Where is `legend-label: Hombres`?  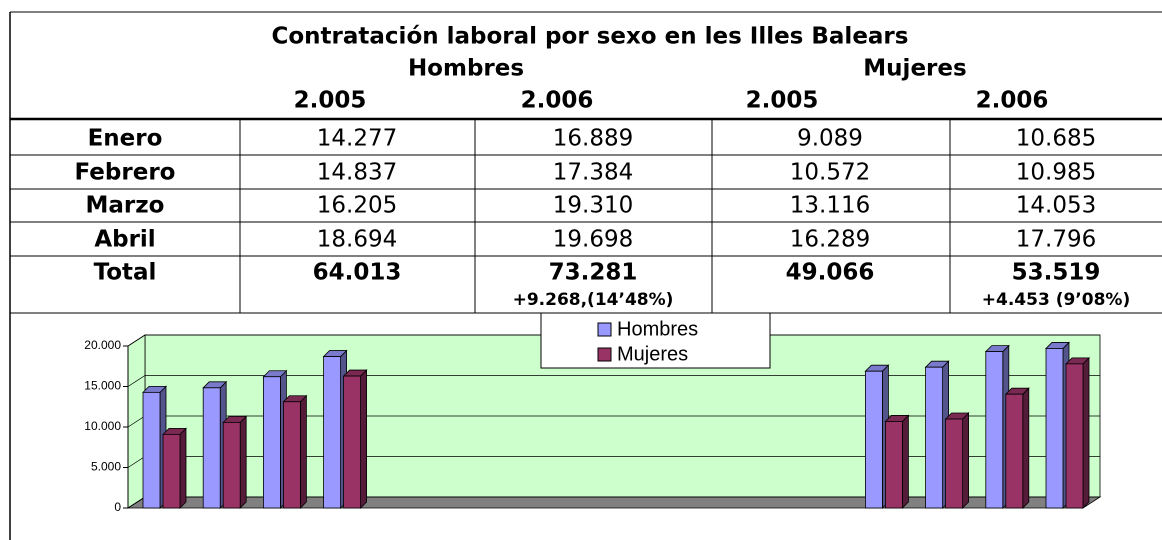
legend-label: Hombres is located at coordinates (657, 329).